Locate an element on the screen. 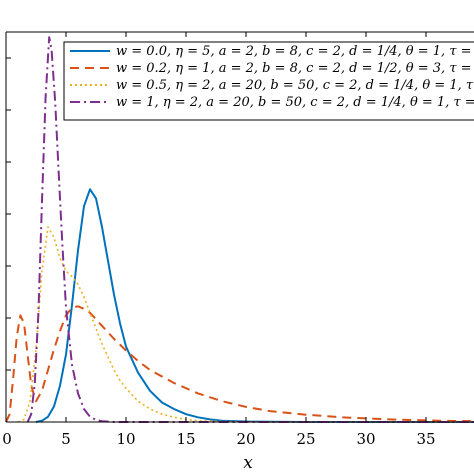 The height and width of the screenshot is (474, 474). x-tick-label-10: 10 is located at coordinates (125, 439).